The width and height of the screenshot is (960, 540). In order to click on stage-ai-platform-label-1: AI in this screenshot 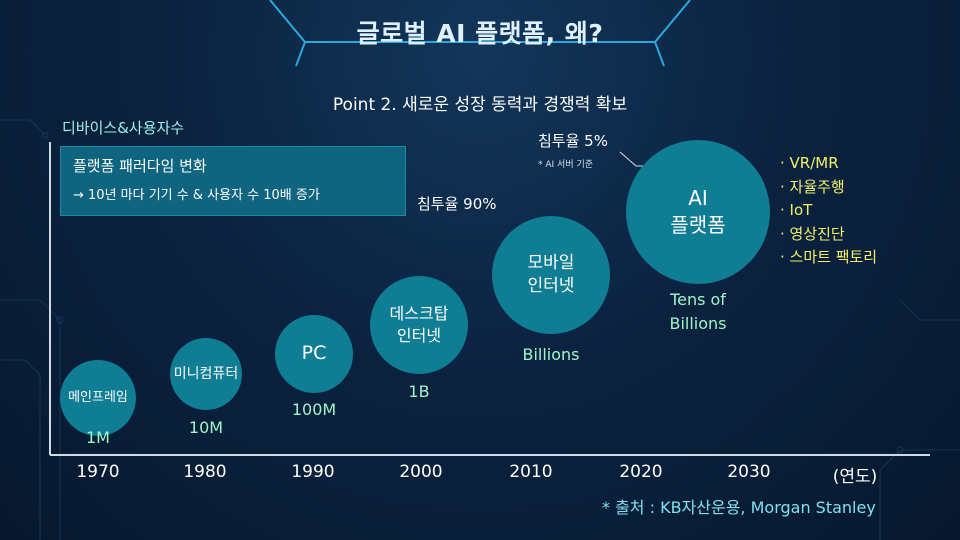, I will do `click(698, 198)`.